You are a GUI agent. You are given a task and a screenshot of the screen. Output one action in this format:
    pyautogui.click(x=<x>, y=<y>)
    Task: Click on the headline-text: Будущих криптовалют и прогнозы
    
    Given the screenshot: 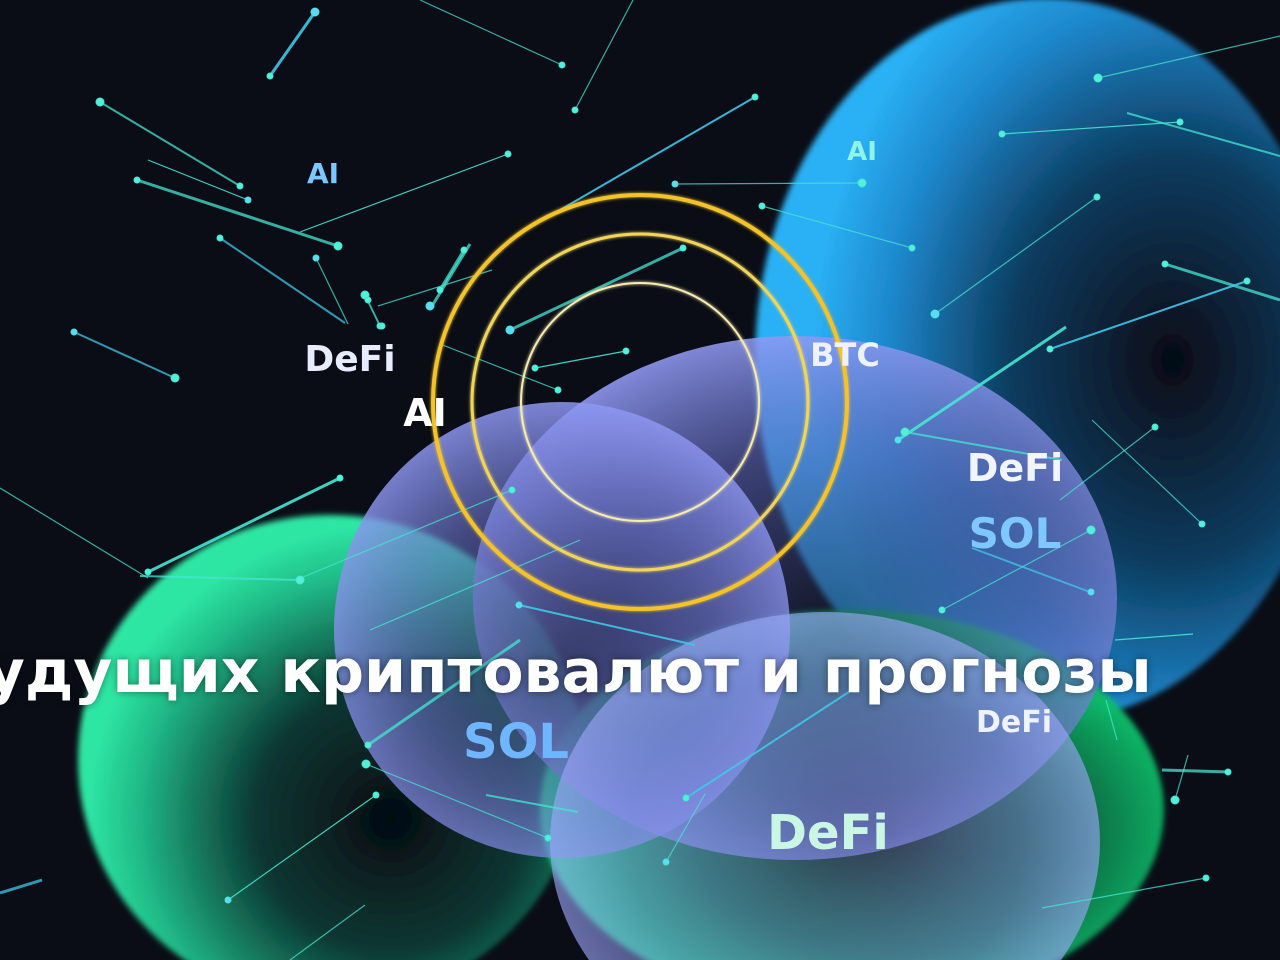 What is the action you would take?
    pyautogui.click(x=576, y=672)
    